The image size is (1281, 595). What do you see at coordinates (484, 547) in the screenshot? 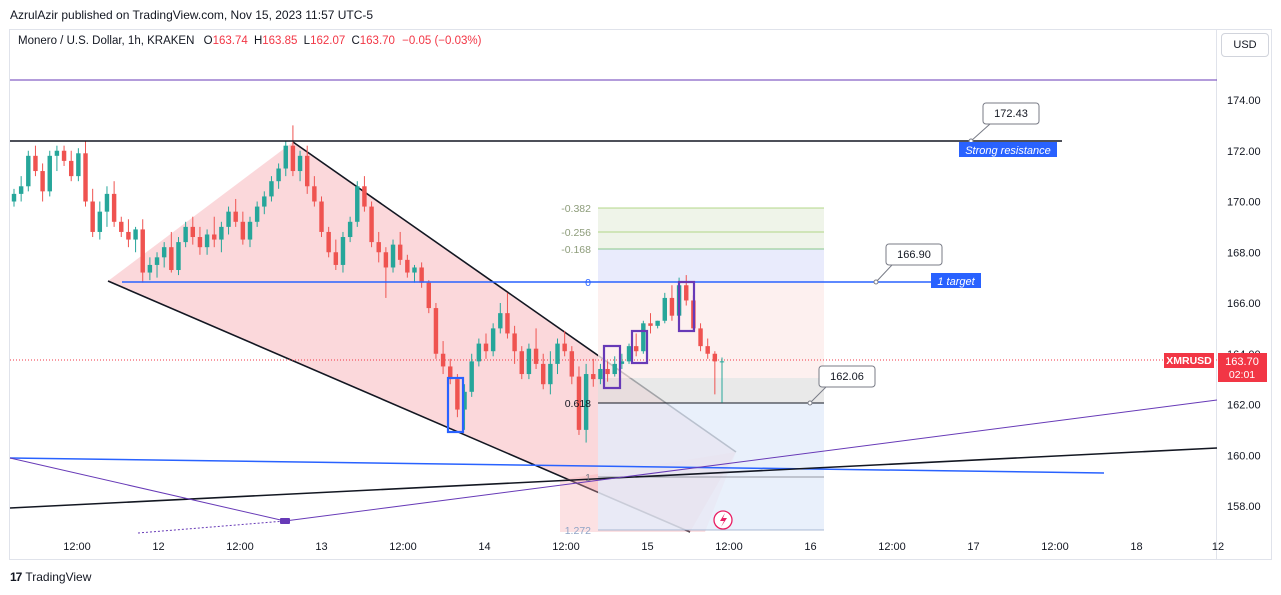
I see `x-tick-label: 14` at bounding box center [484, 547].